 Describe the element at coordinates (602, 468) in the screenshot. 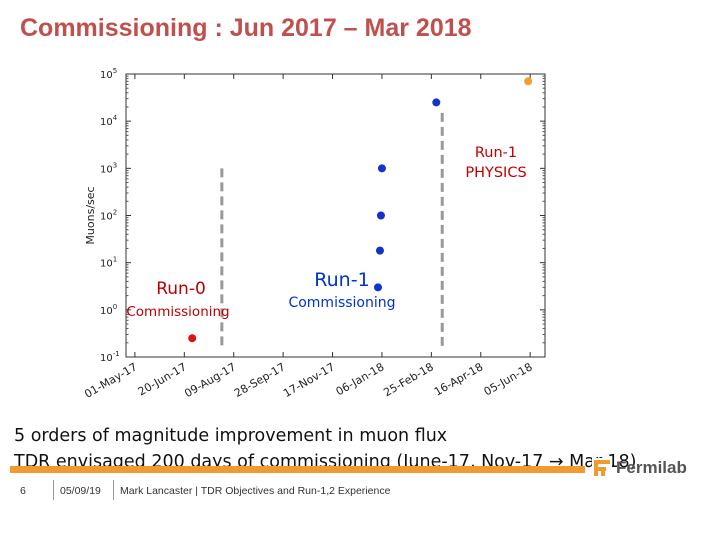

I see `fermilab-logo-icon` at that location.